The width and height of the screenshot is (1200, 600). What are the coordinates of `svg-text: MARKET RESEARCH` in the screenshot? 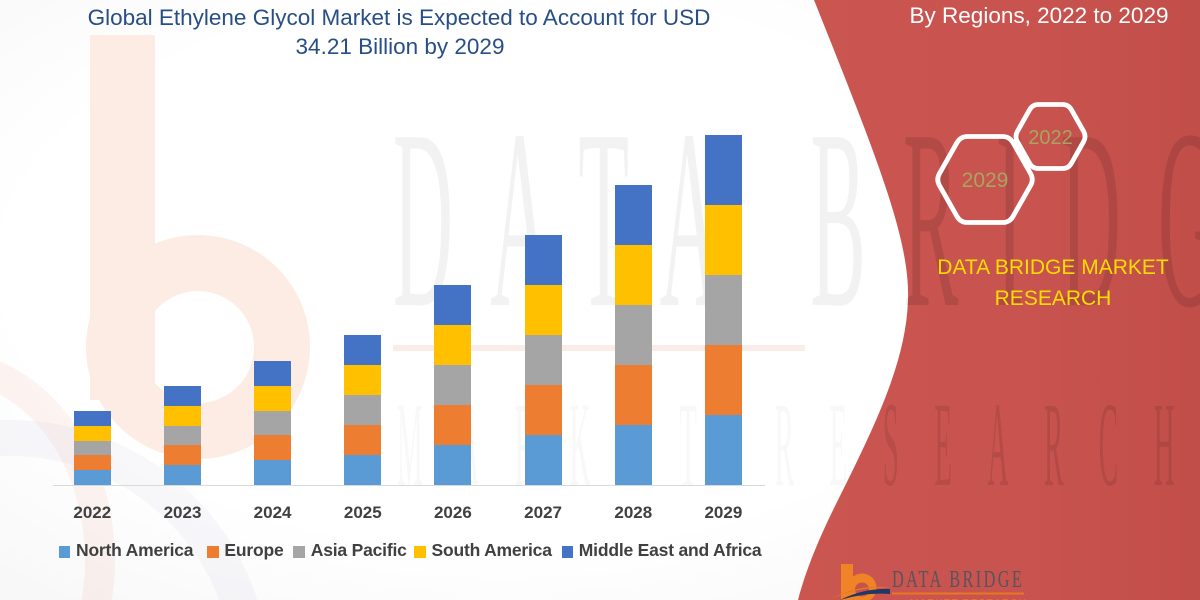 It's located at (968, 599).